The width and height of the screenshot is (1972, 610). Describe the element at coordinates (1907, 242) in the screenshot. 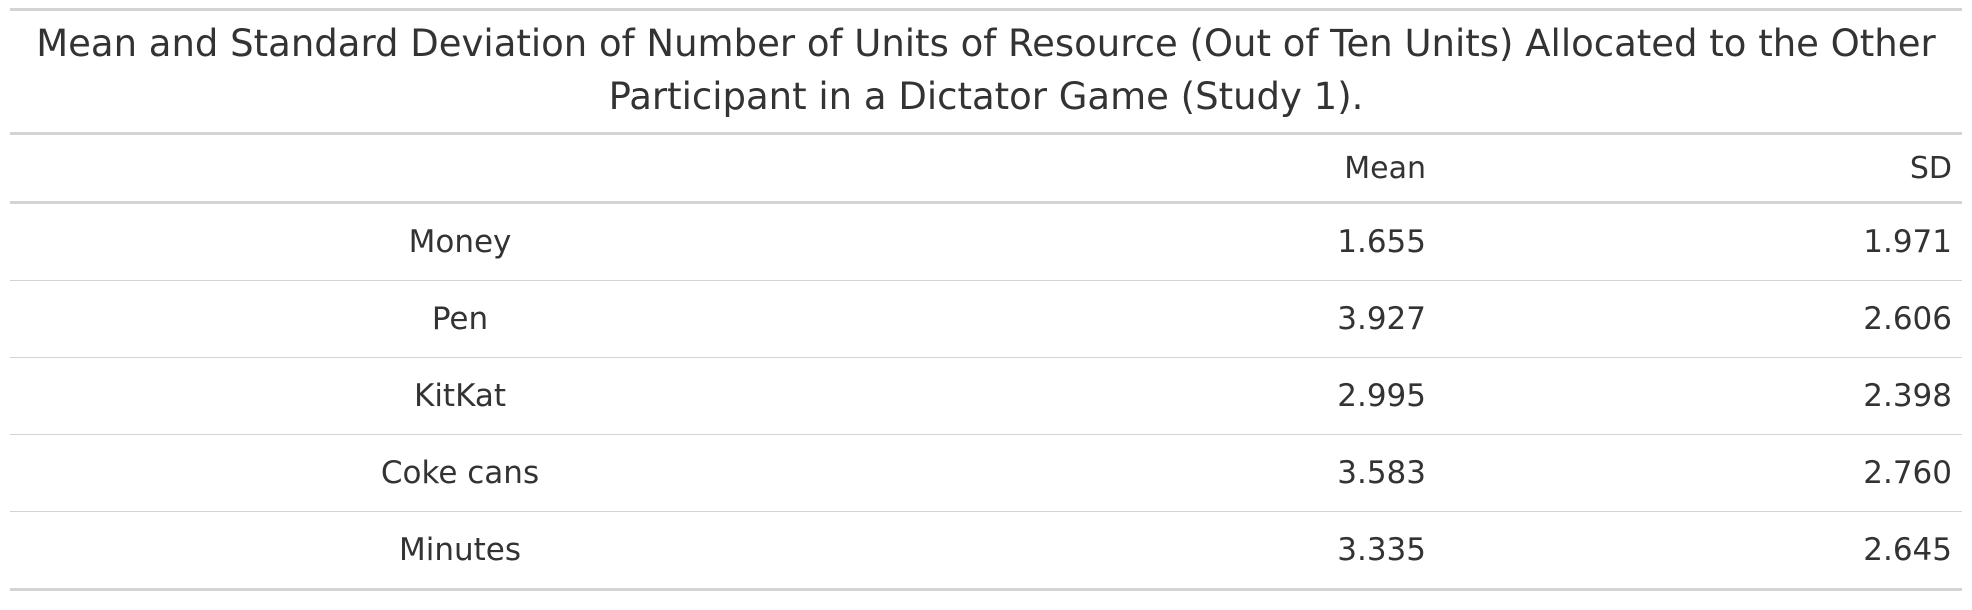

I see `row-sd: 1.971` at that location.